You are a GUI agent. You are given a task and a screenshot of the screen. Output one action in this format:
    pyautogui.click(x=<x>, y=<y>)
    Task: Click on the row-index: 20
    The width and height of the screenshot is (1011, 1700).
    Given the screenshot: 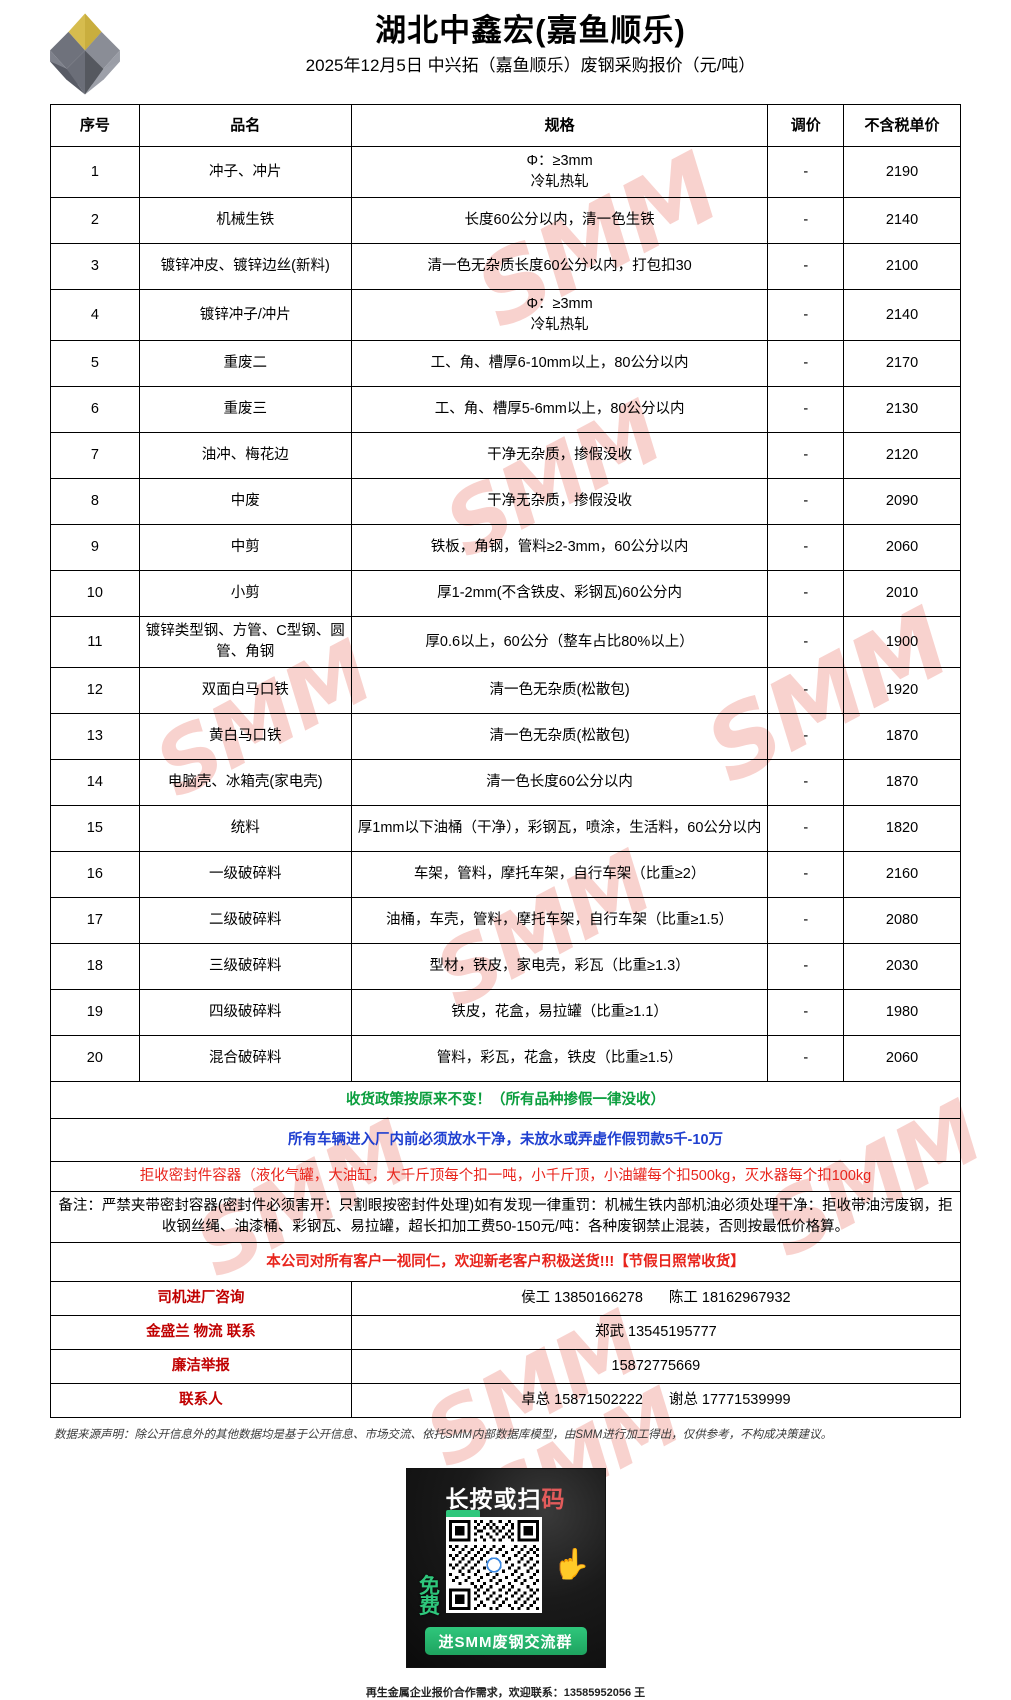 What is the action you would take?
    pyautogui.click(x=95, y=1059)
    